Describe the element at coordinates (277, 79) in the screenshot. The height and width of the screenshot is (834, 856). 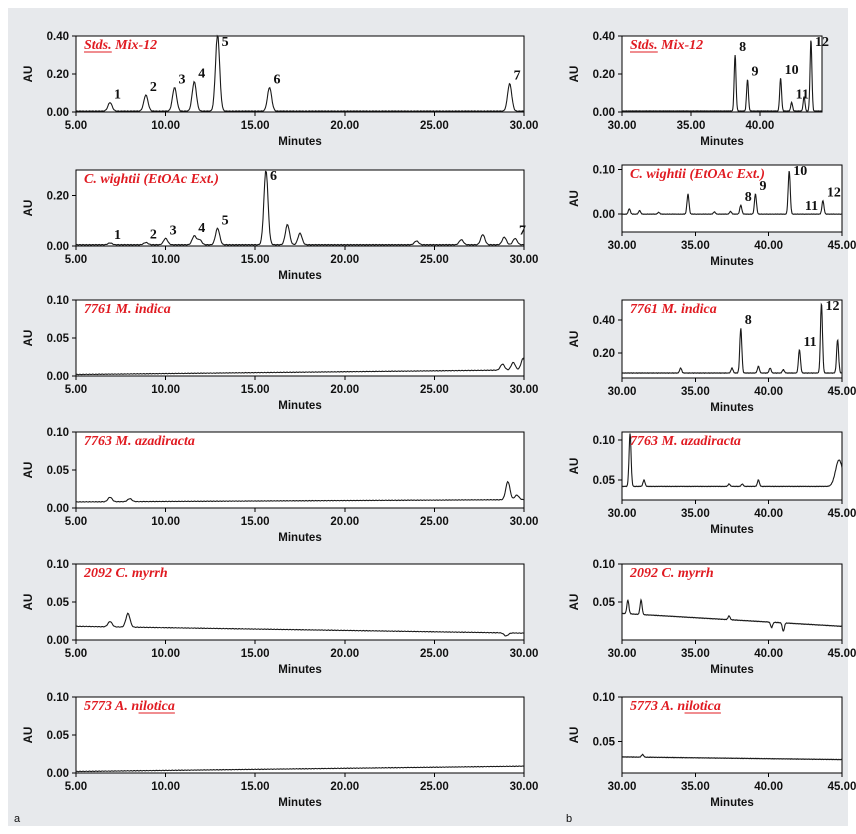
I see `peak-label: 6` at that location.